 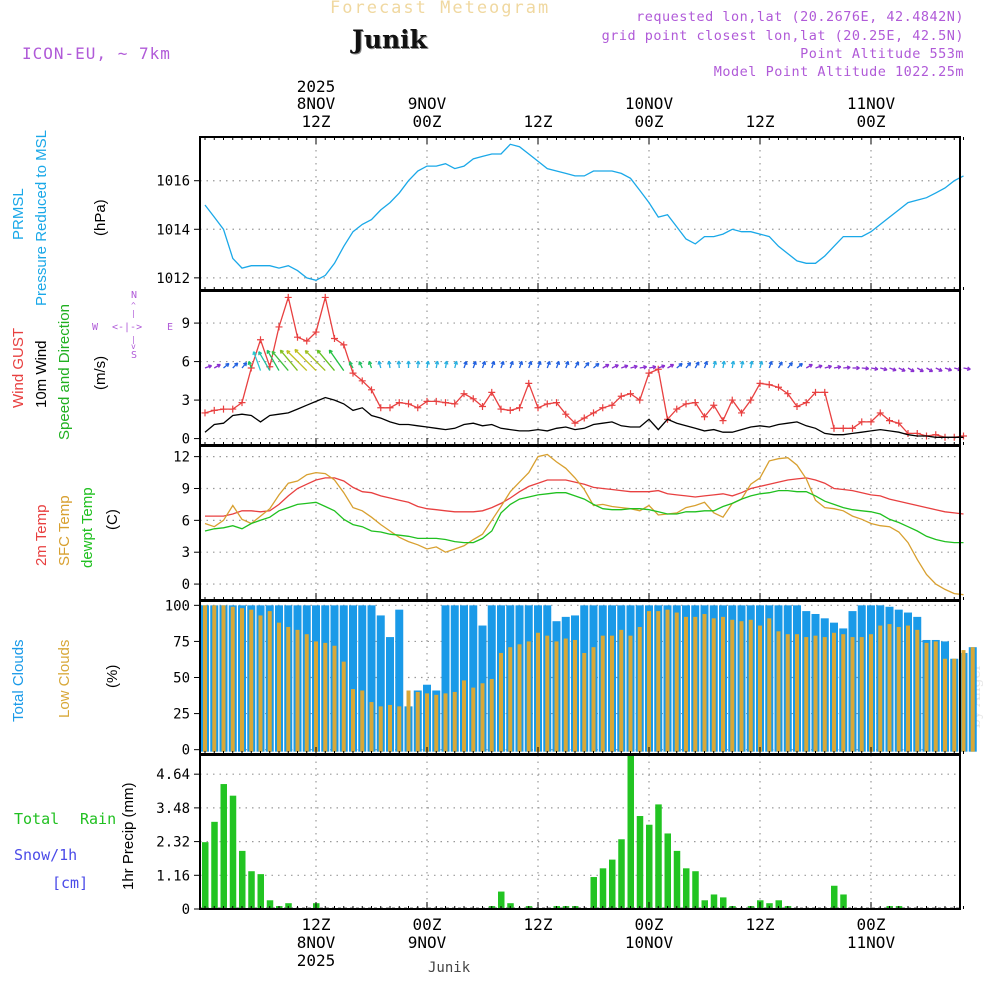 What do you see at coordinates (181, 458) in the screenshot?
I see `y-tick-label: 12` at bounding box center [181, 458].